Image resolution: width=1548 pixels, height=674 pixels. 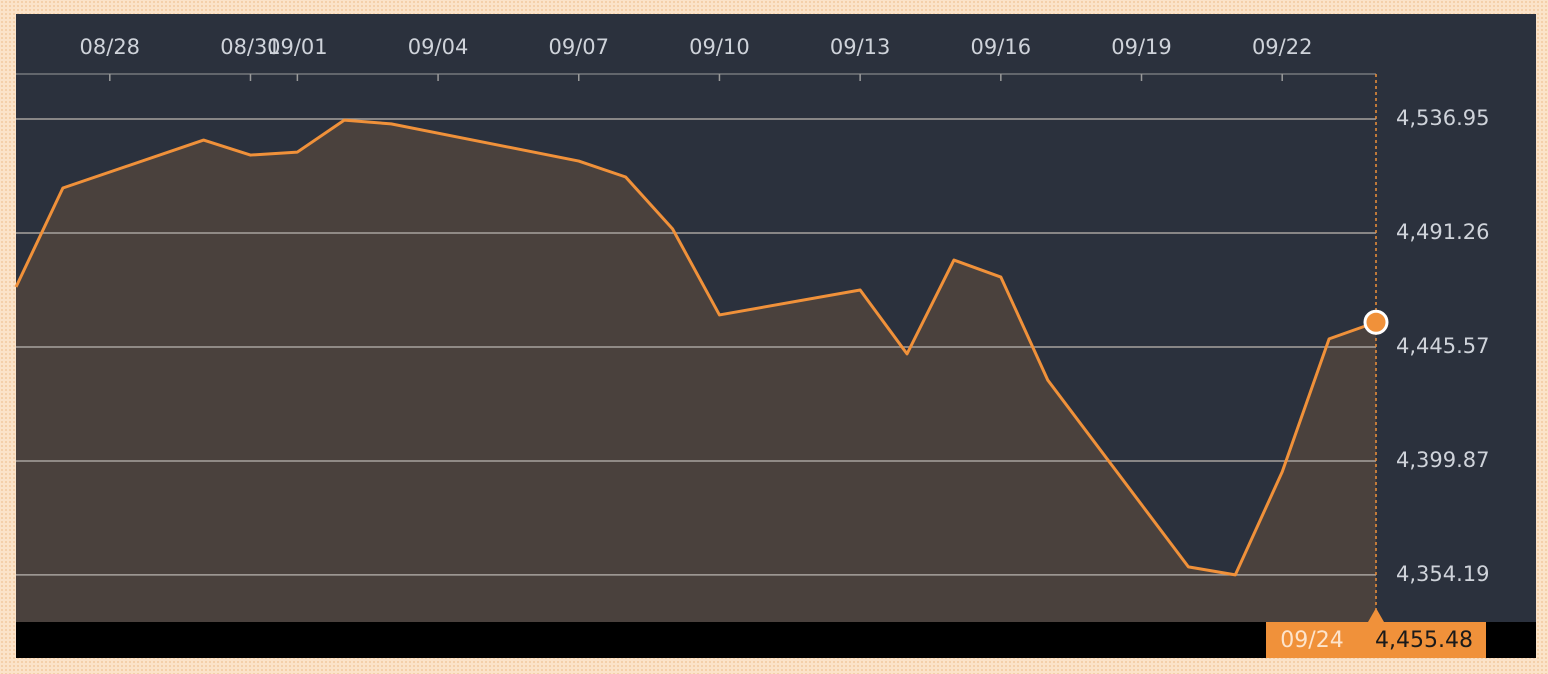 I want to click on x-tick-label: 08/31, so click(x=250, y=47).